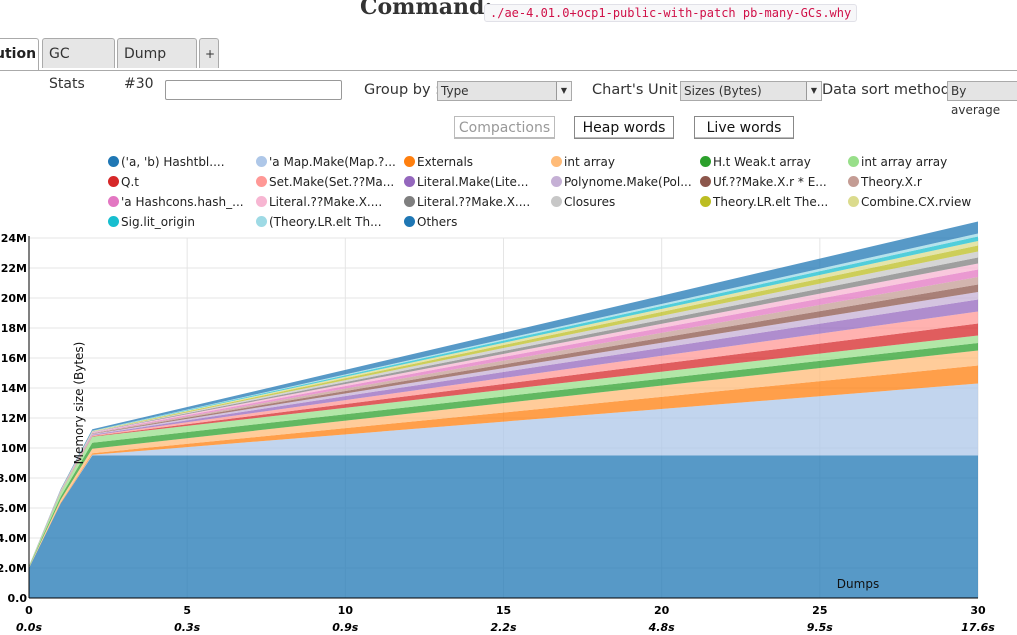 The height and width of the screenshot is (635, 1017). Describe the element at coordinates (445, 162) in the screenshot. I see `legend-label: Externals` at that location.